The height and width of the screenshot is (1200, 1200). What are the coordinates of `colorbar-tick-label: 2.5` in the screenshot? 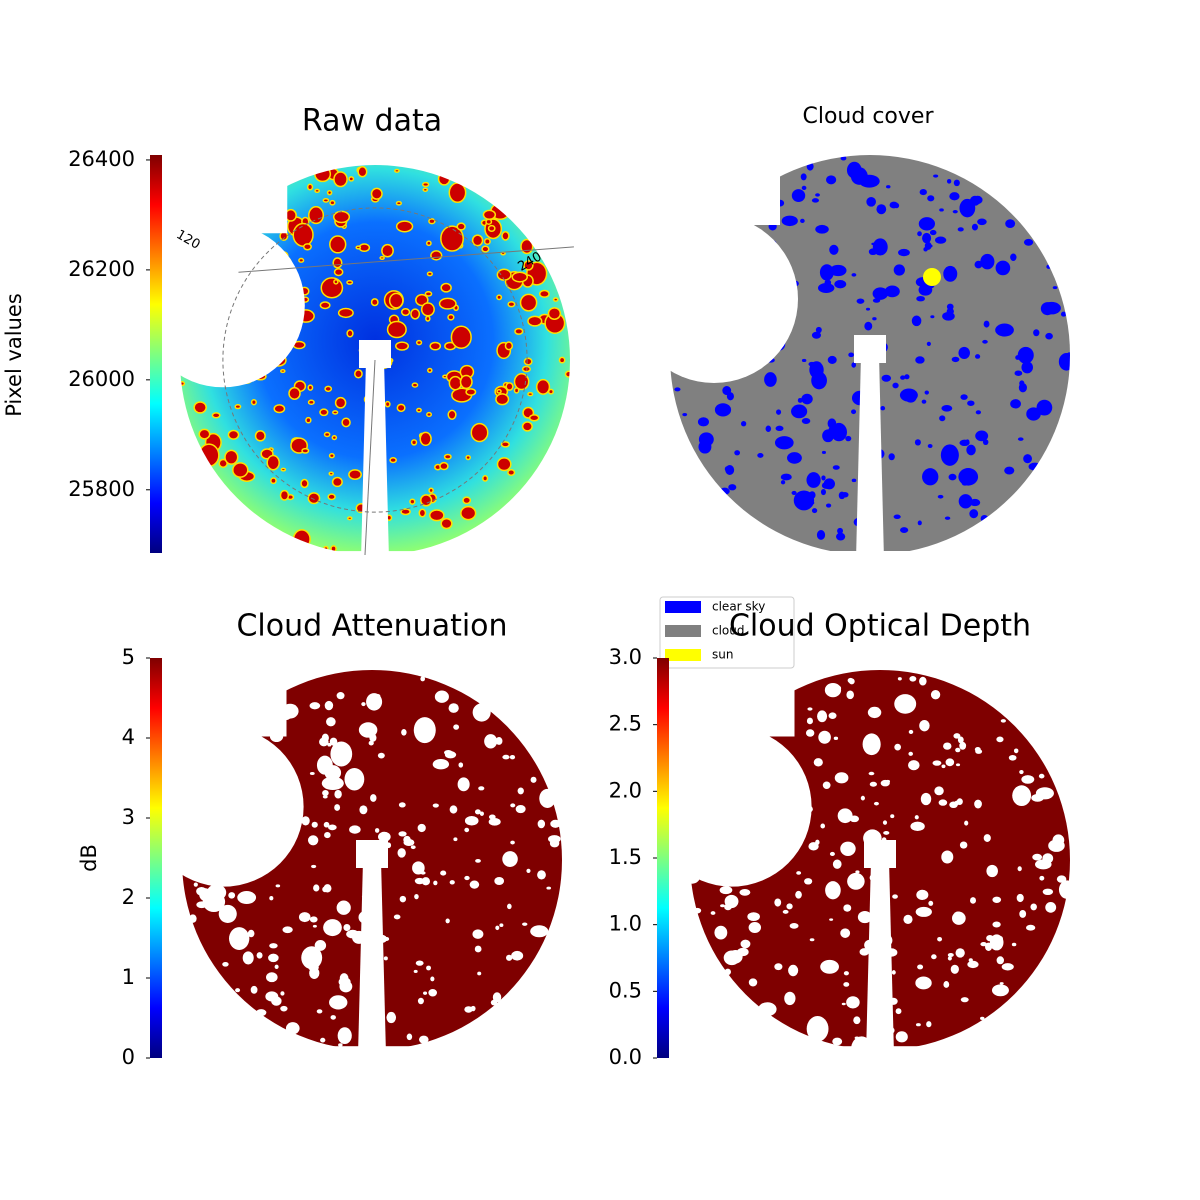 It's located at (625, 724).